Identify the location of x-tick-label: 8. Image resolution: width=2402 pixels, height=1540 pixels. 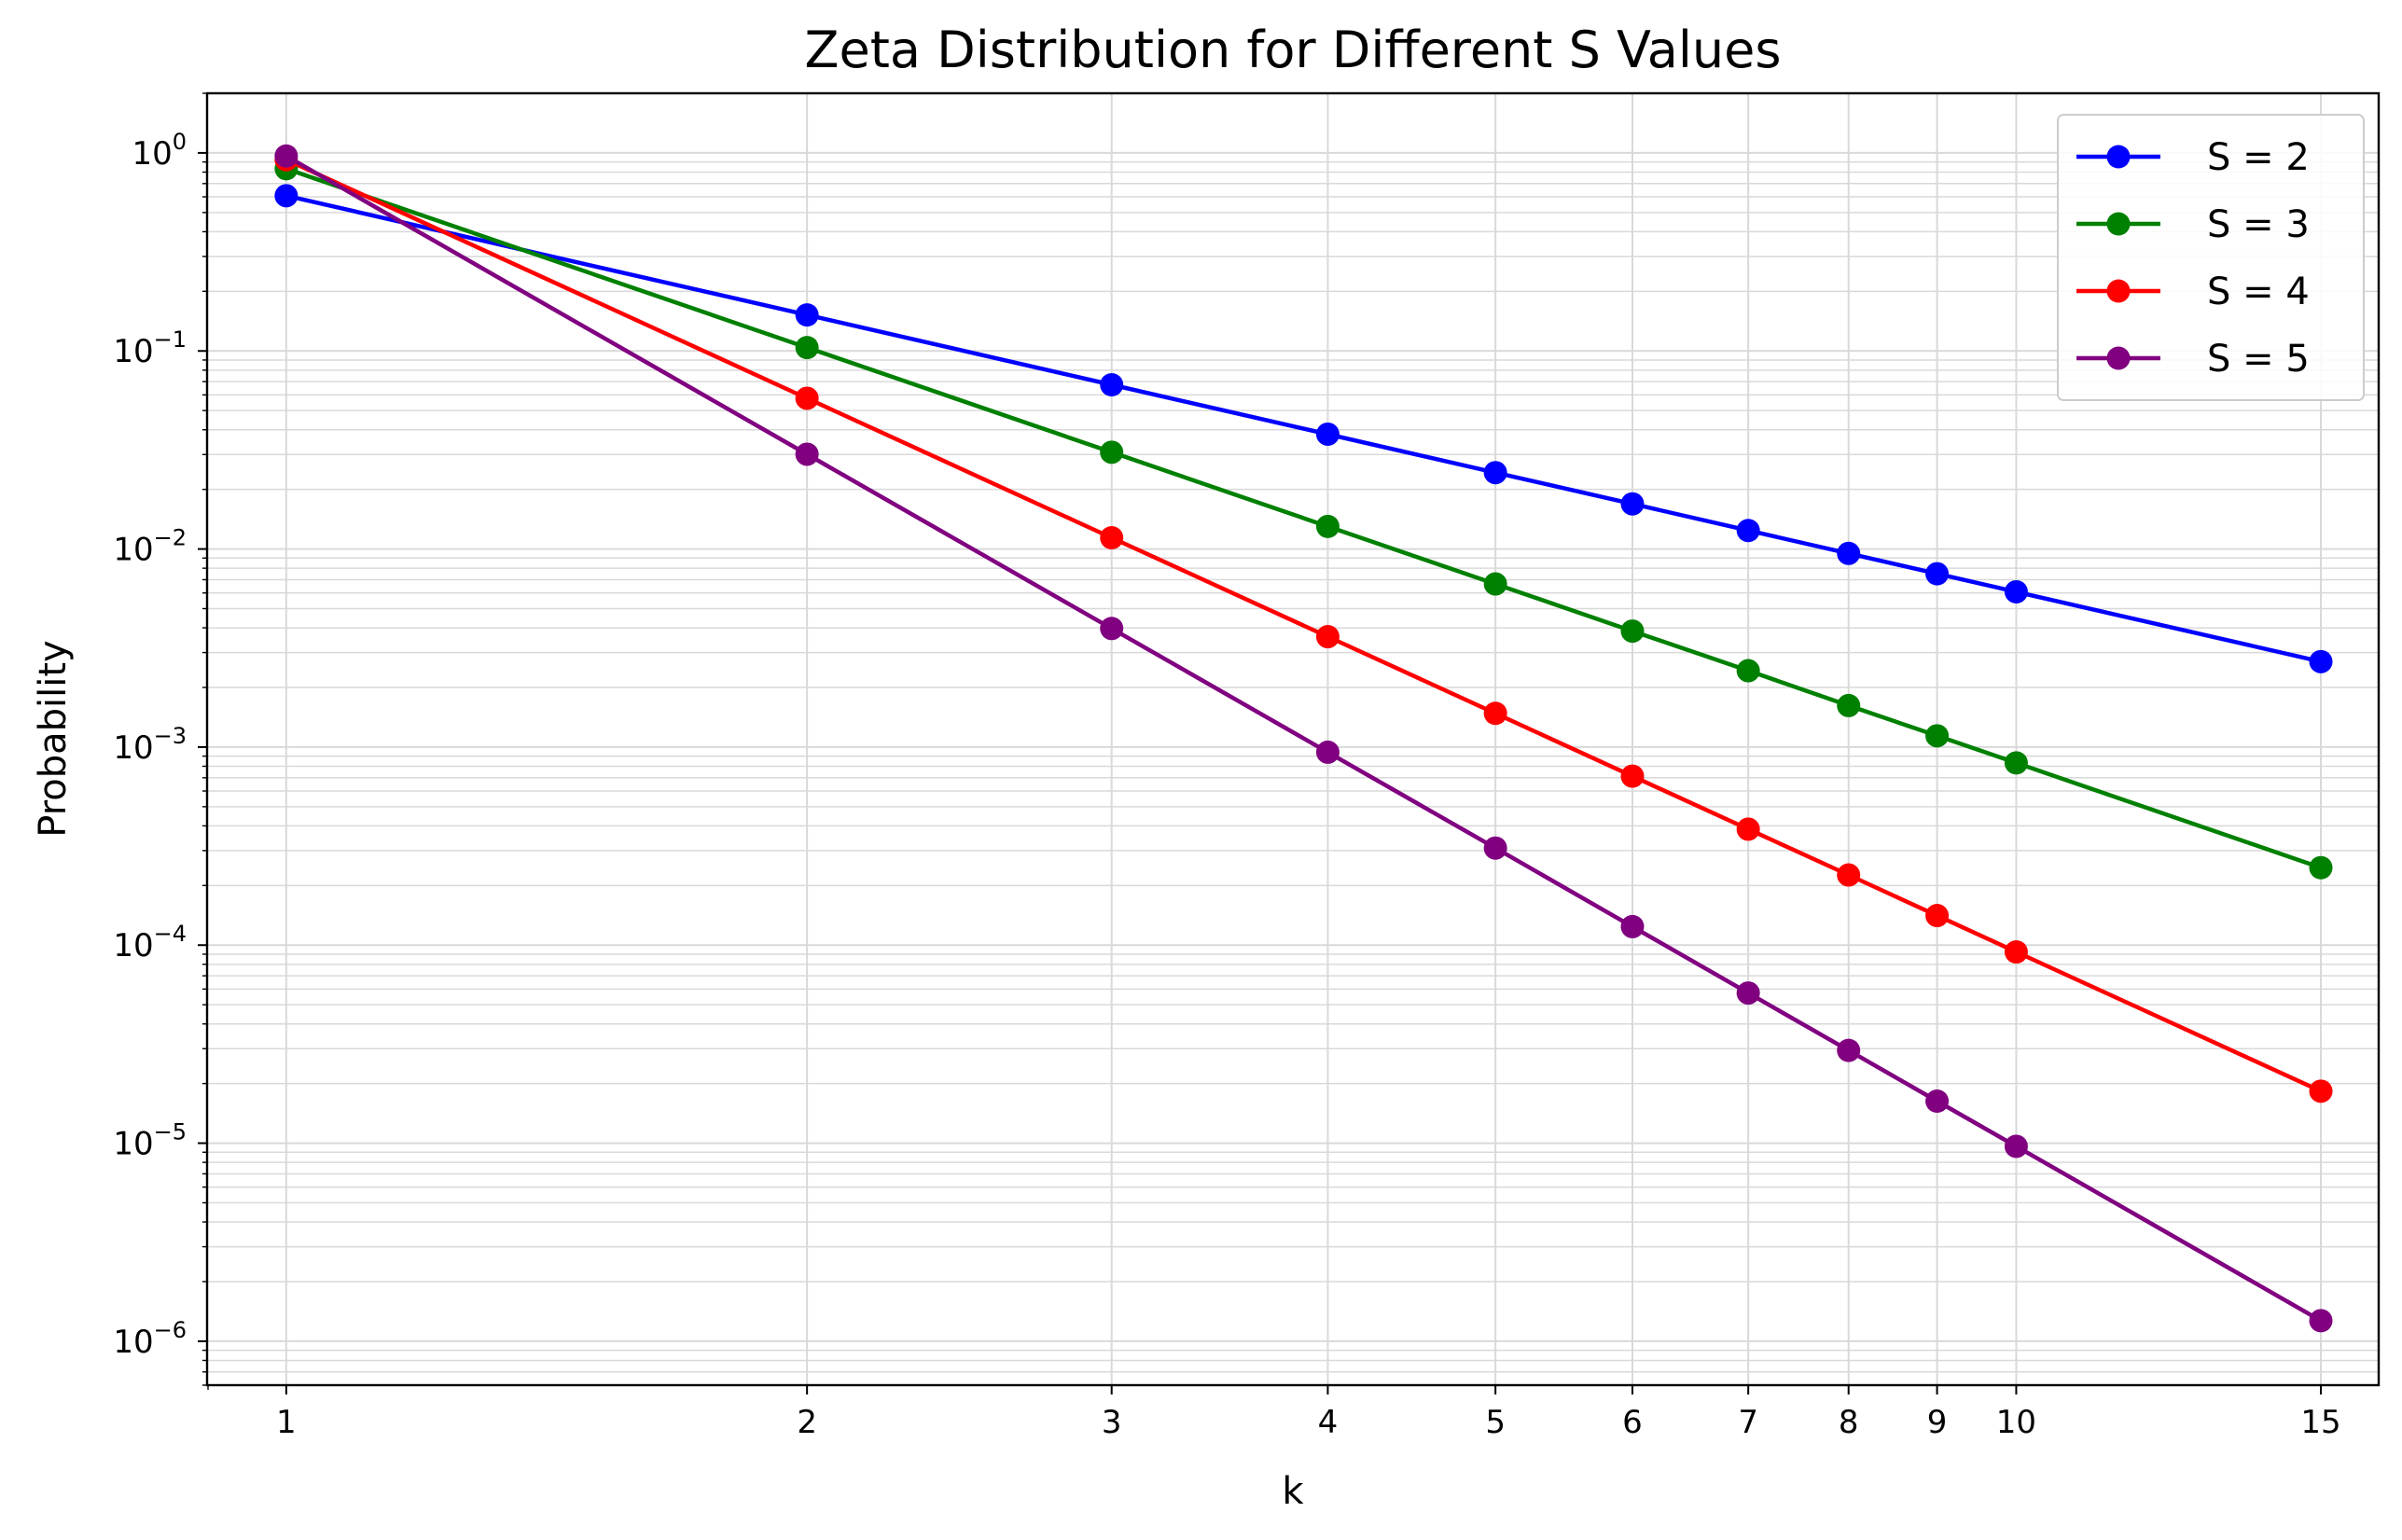
(1849, 1422).